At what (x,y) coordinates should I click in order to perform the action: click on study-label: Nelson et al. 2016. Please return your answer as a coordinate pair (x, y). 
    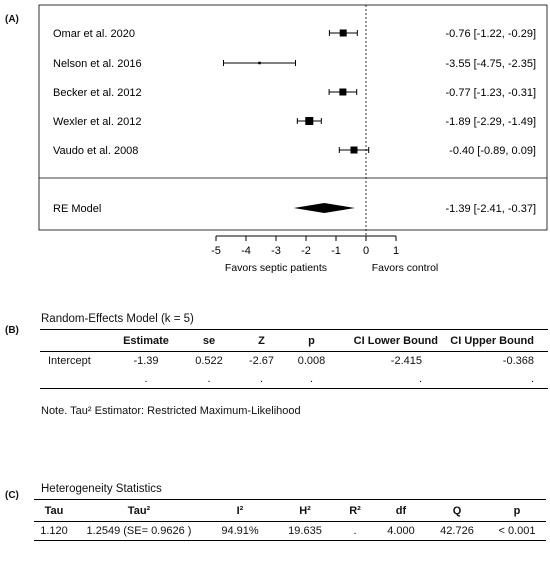
    Looking at the image, I should click on (97, 64).